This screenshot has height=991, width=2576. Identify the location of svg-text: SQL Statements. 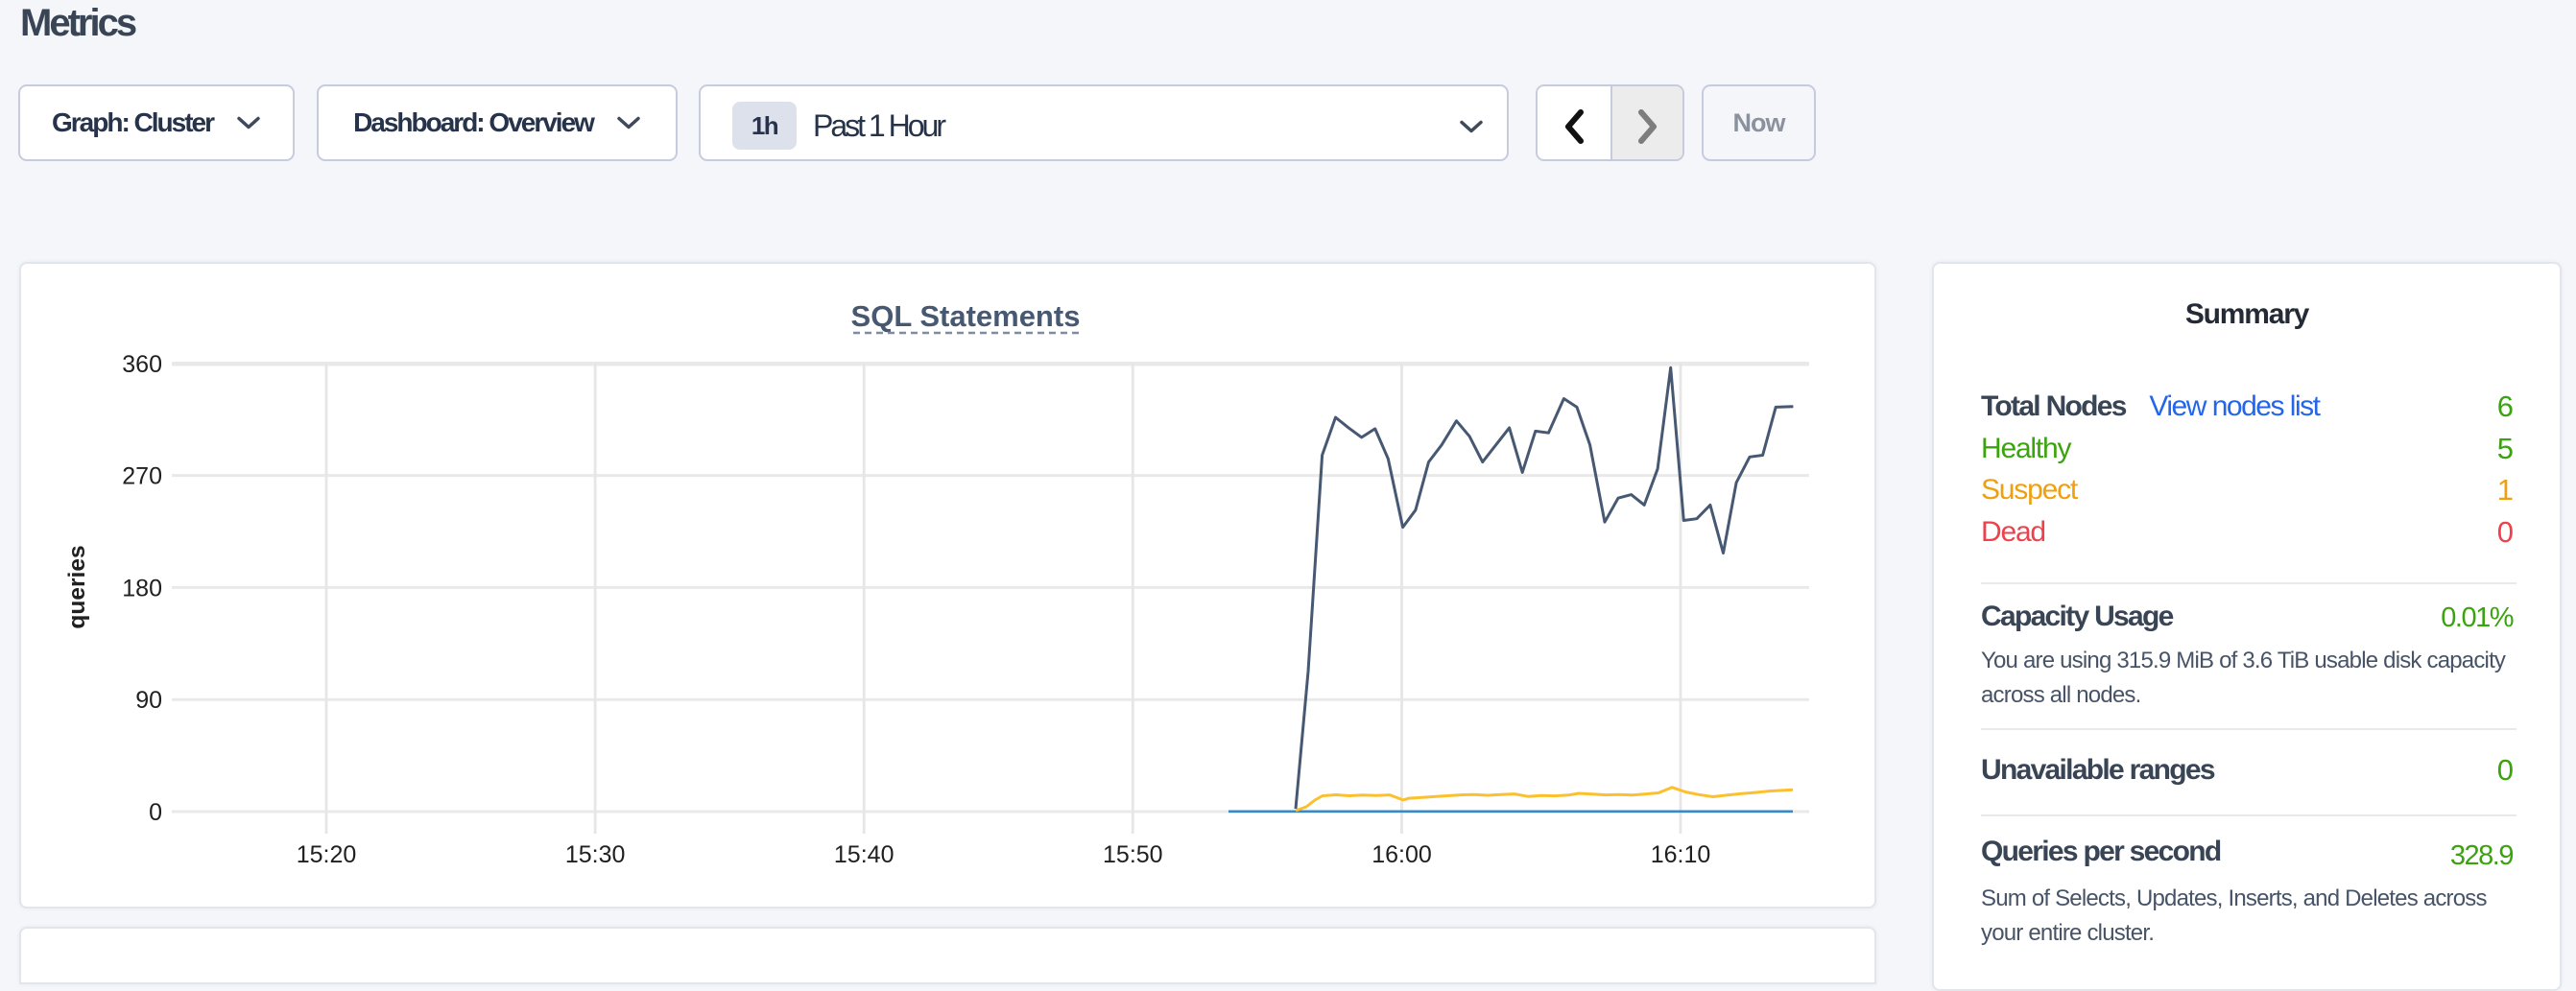
(966, 316).